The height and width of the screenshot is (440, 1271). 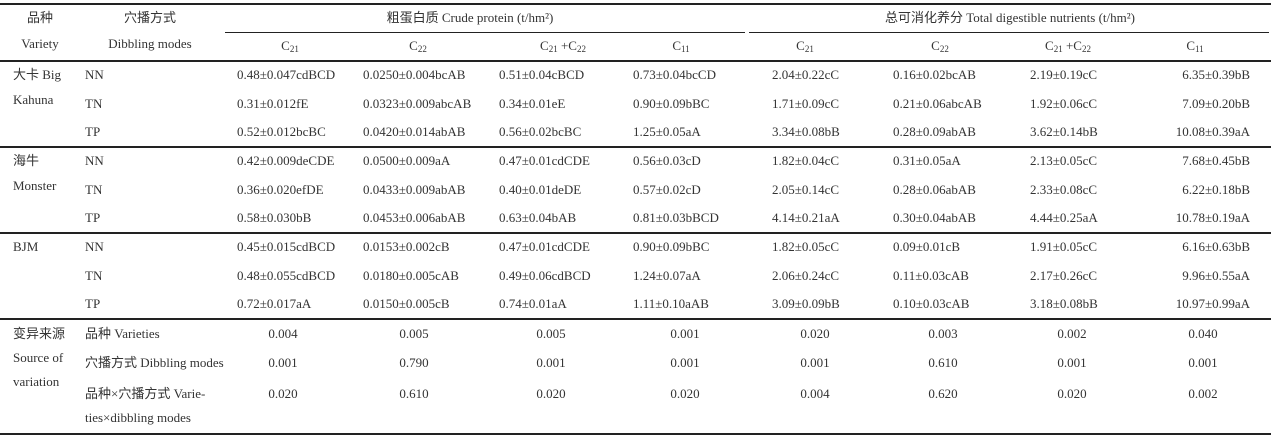 What do you see at coordinates (414, 189) in the screenshot?
I see `cp-cell: 0.0433±0.009abAB` at bounding box center [414, 189].